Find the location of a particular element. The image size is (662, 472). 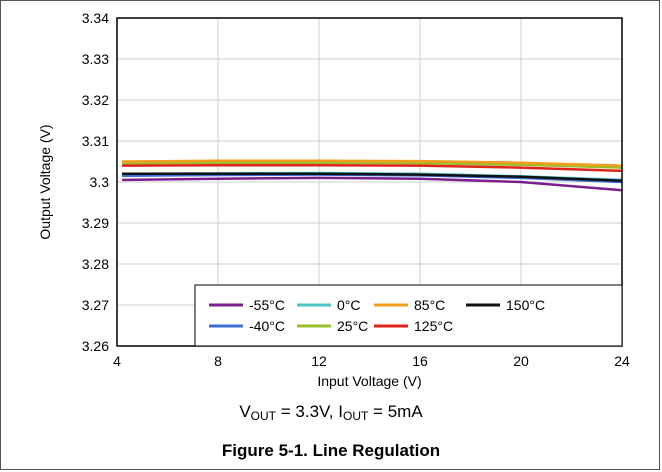

y-tick-label: 3.29 is located at coordinates (95, 223).